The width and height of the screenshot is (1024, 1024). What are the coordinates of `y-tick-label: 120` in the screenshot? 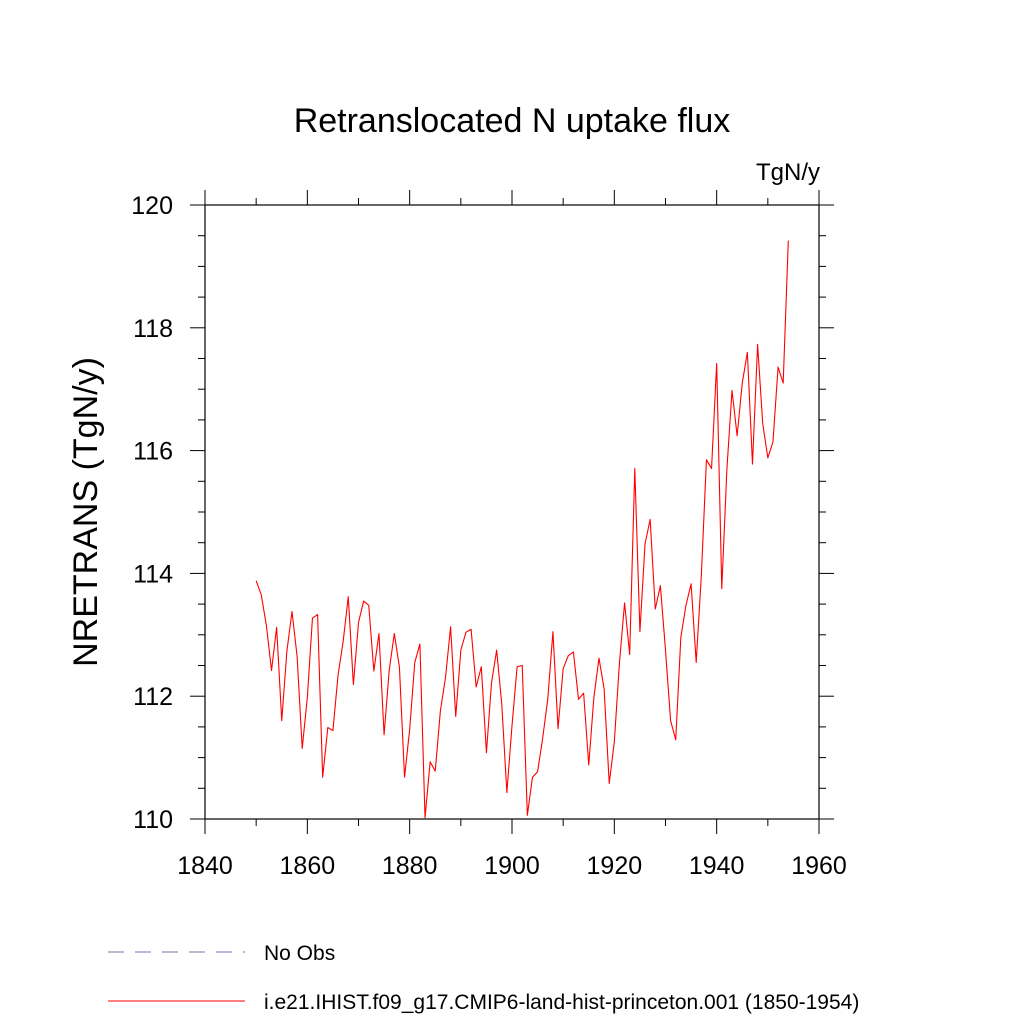 It's located at (152, 206).